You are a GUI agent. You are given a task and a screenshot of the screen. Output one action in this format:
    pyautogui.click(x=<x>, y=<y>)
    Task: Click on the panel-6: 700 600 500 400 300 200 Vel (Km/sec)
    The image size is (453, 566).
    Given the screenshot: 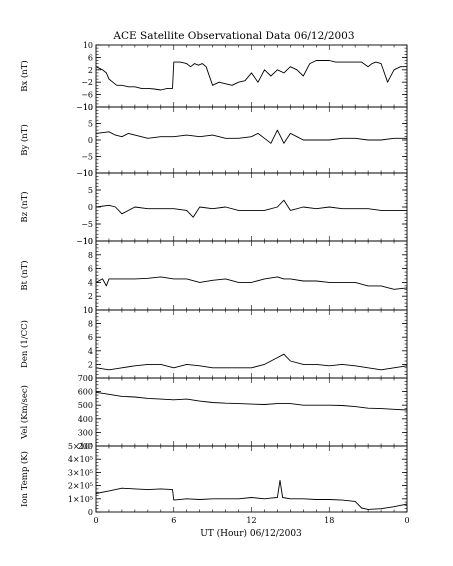 What is the action you would take?
    pyautogui.click(x=213, y=412)
    